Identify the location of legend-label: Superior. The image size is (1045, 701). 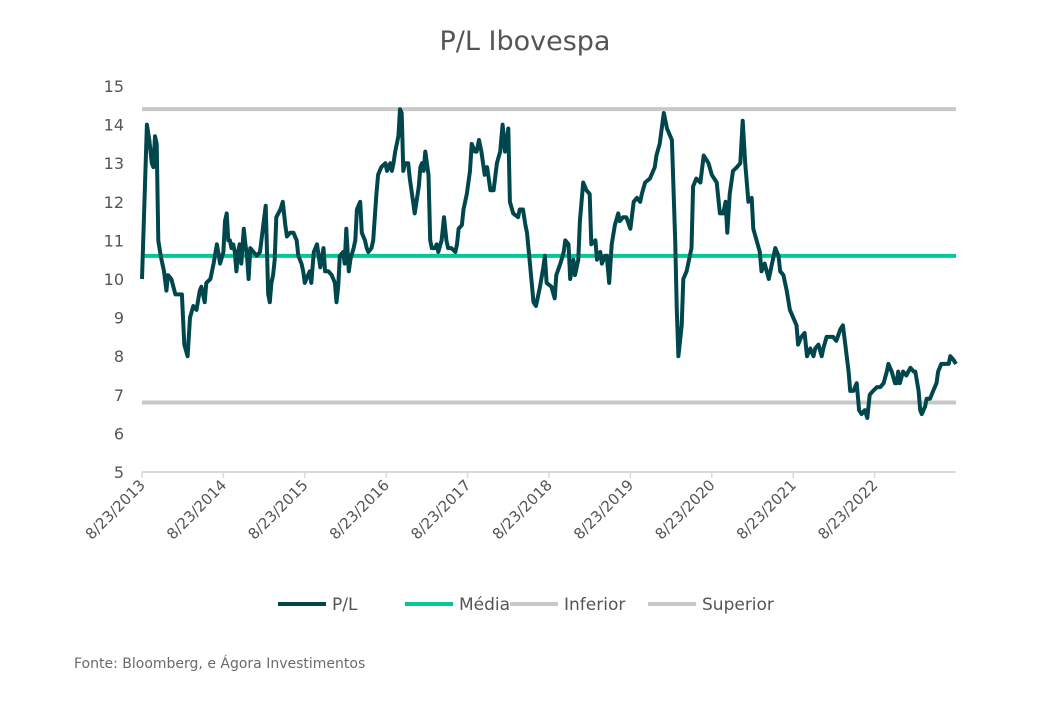
(738, 605).